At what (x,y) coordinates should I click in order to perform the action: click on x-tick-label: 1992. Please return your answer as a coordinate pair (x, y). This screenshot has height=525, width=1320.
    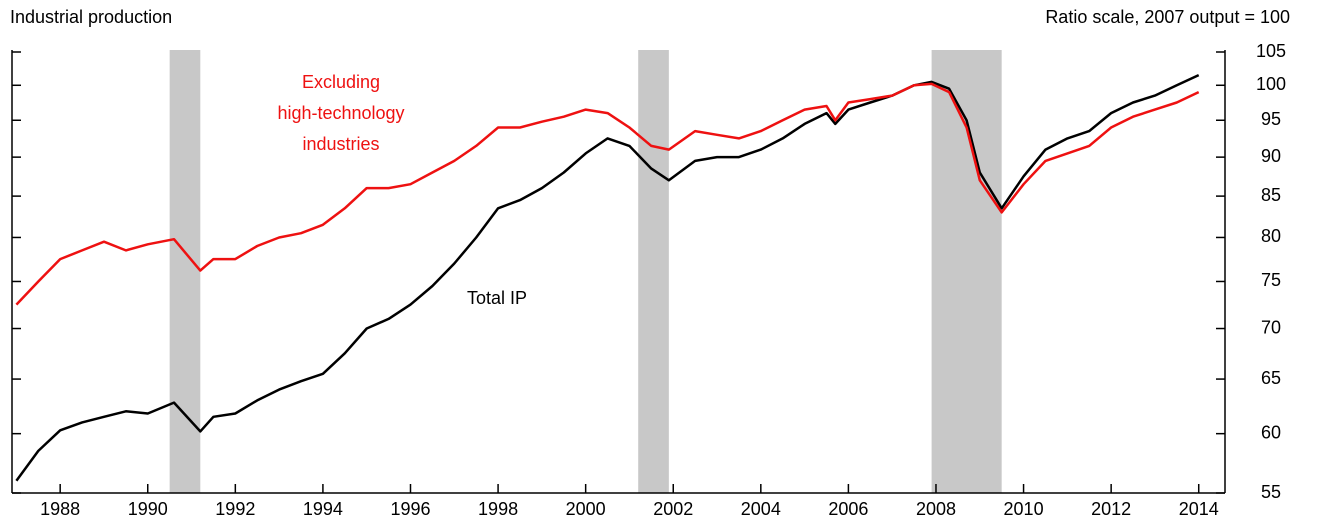
    Looking at the image, I should click on (235, 509).